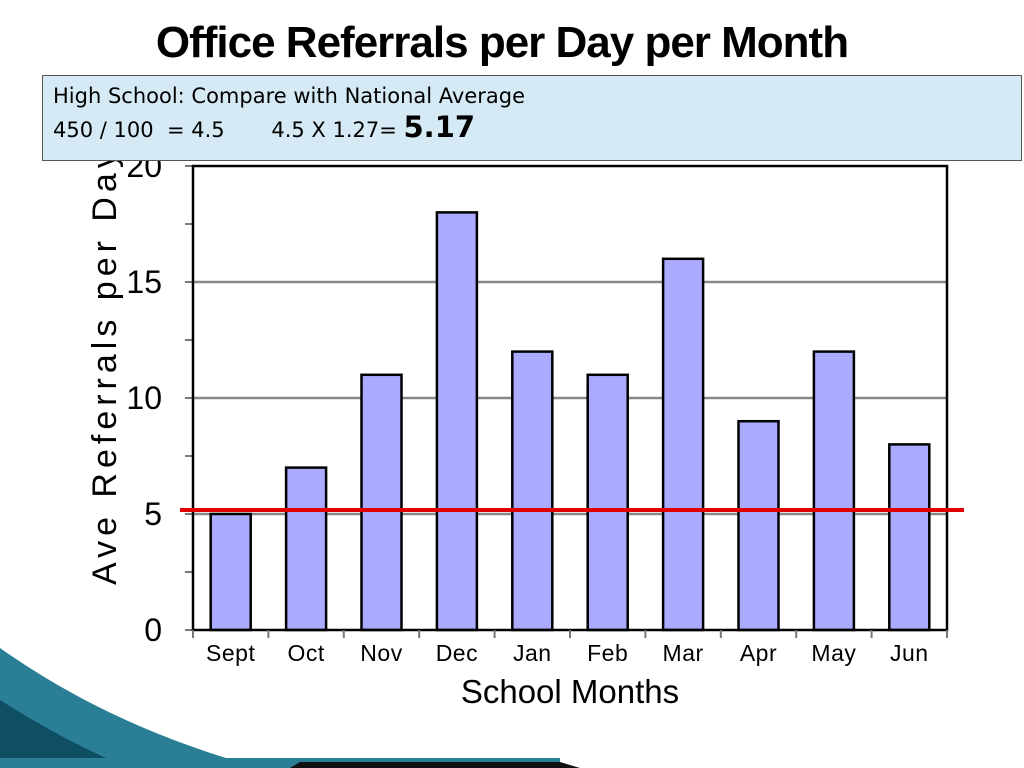 Image resolution: width=1024 pixels, height=768 pixels. What do you see at coordinates (834, 491) in the screenshot?
I see `bar-may` at bounding box center [834, 491].